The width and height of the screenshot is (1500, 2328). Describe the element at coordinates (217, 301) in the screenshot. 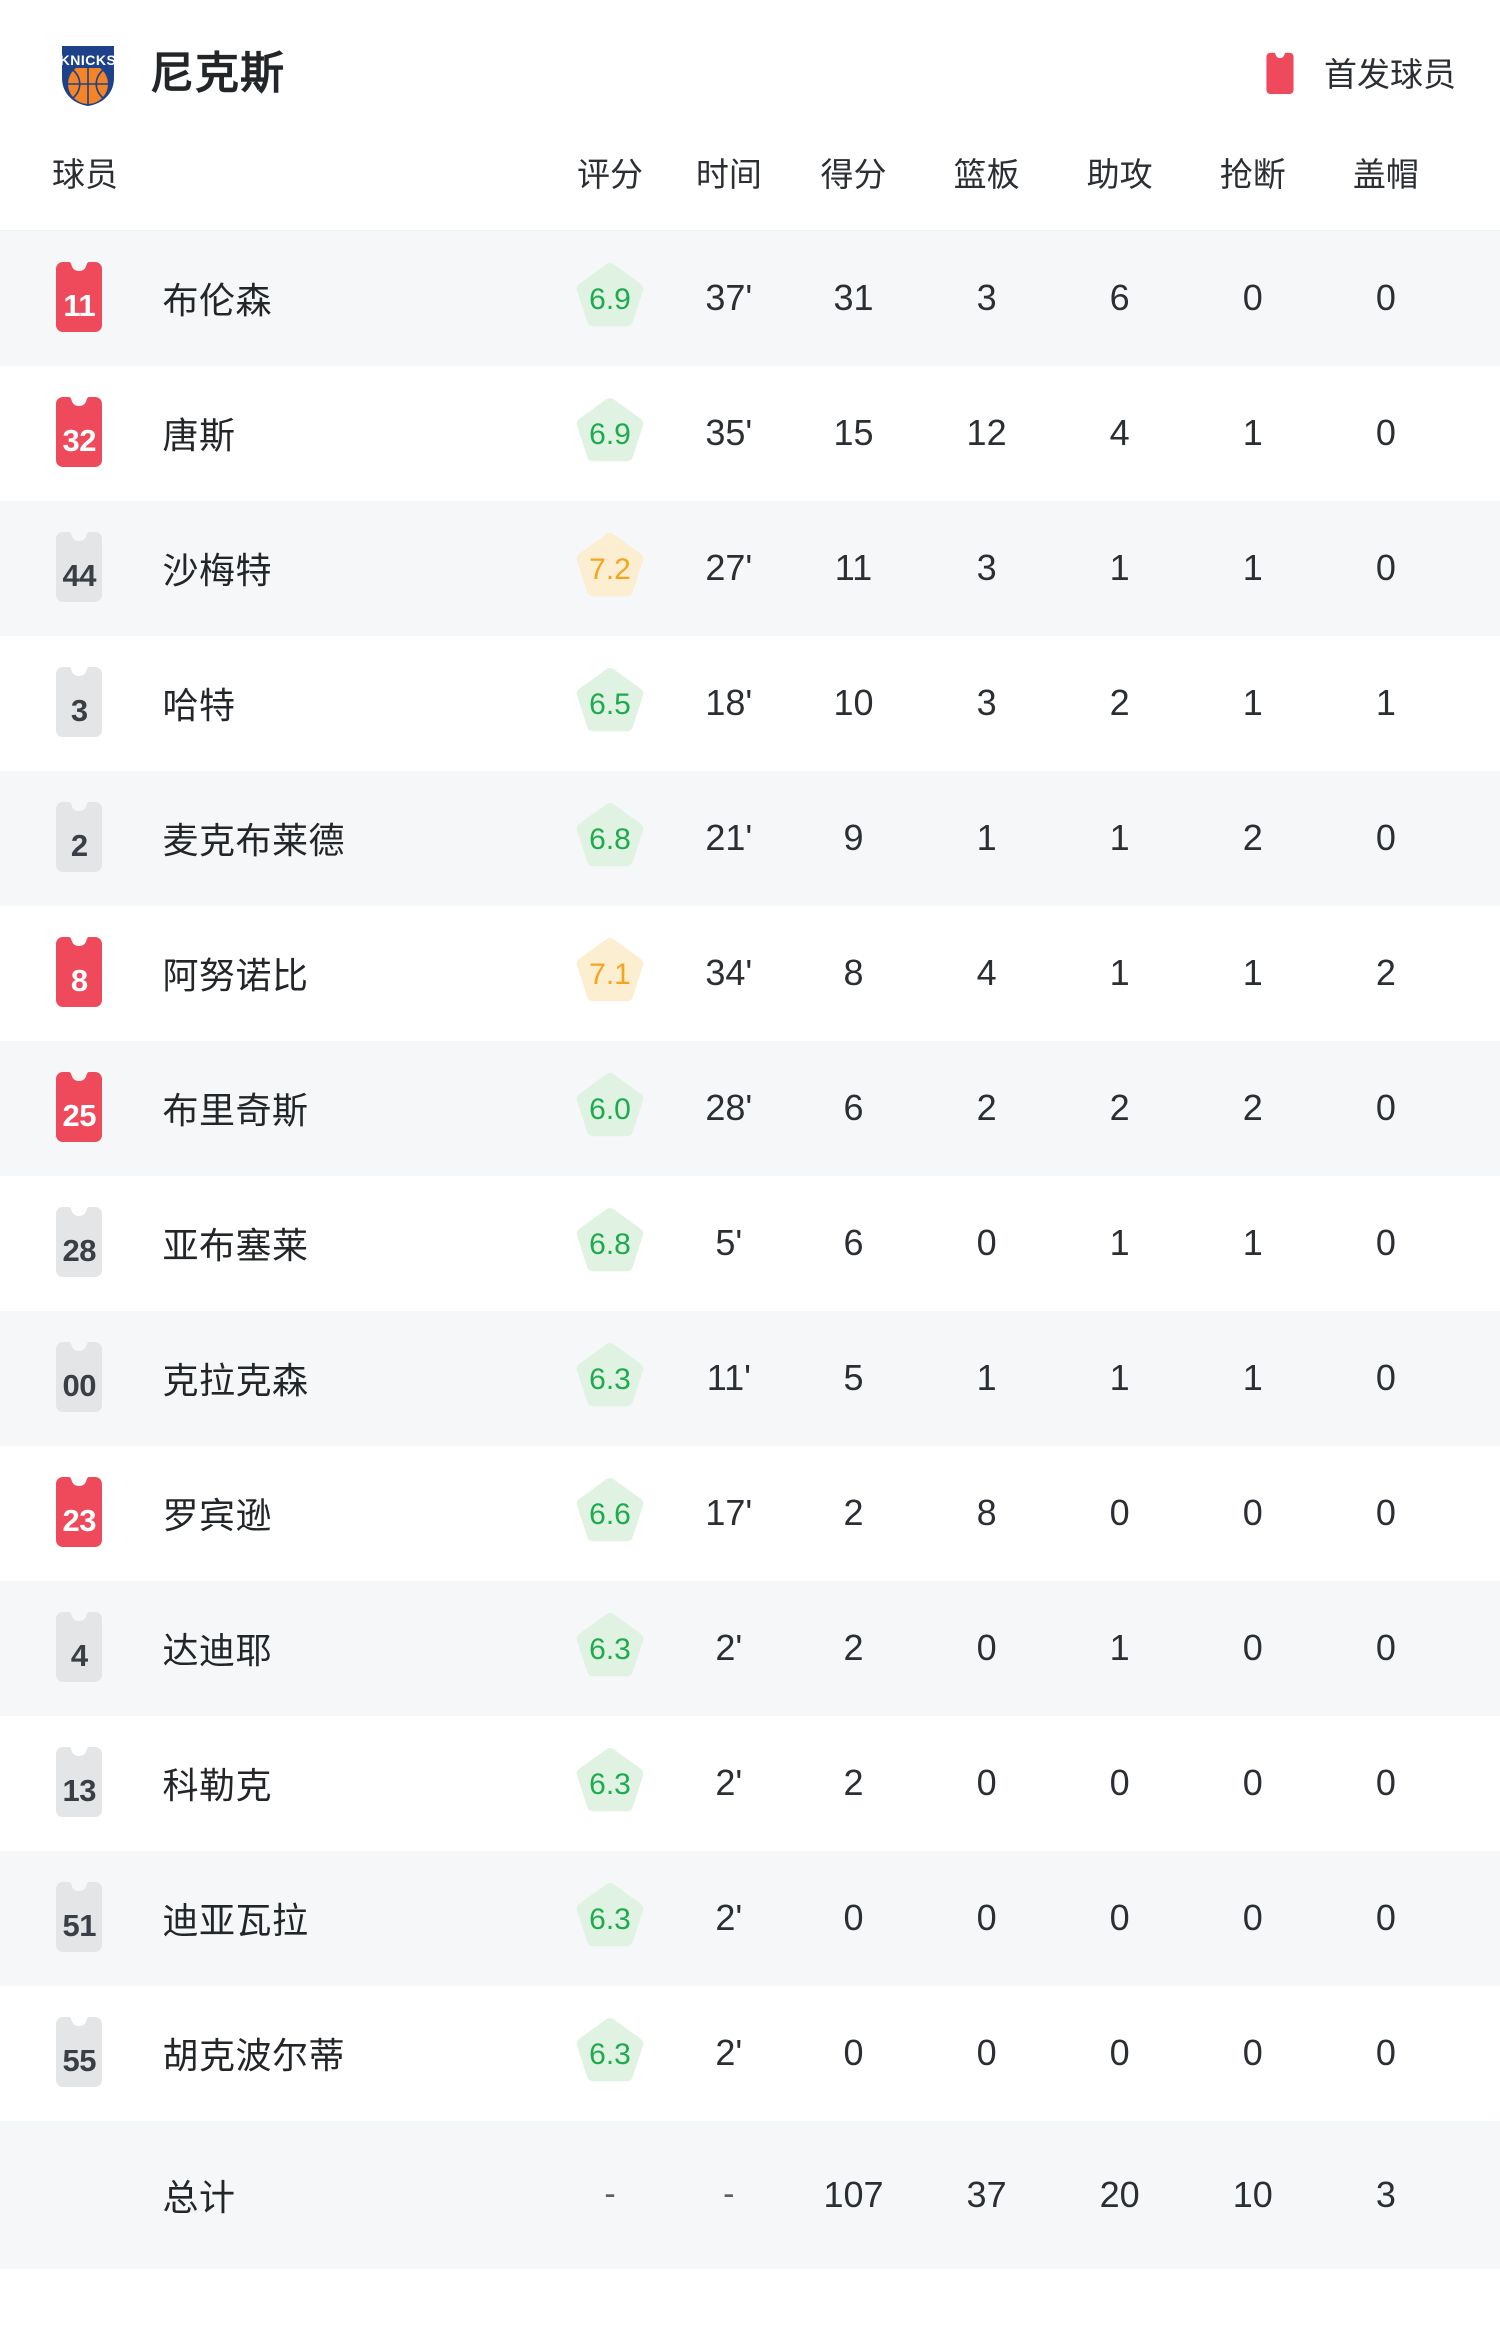

I see `player-name: 布伦森` at that location.